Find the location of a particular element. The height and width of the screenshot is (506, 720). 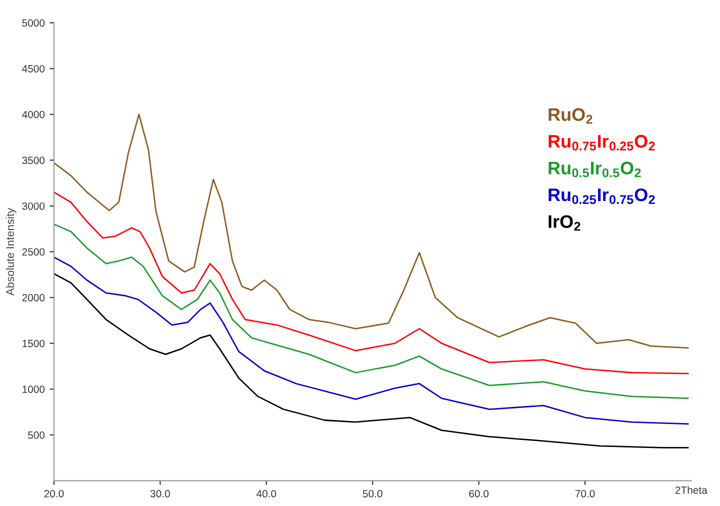

text: IrO$_{2}$ is located at coordinates (564, 223).